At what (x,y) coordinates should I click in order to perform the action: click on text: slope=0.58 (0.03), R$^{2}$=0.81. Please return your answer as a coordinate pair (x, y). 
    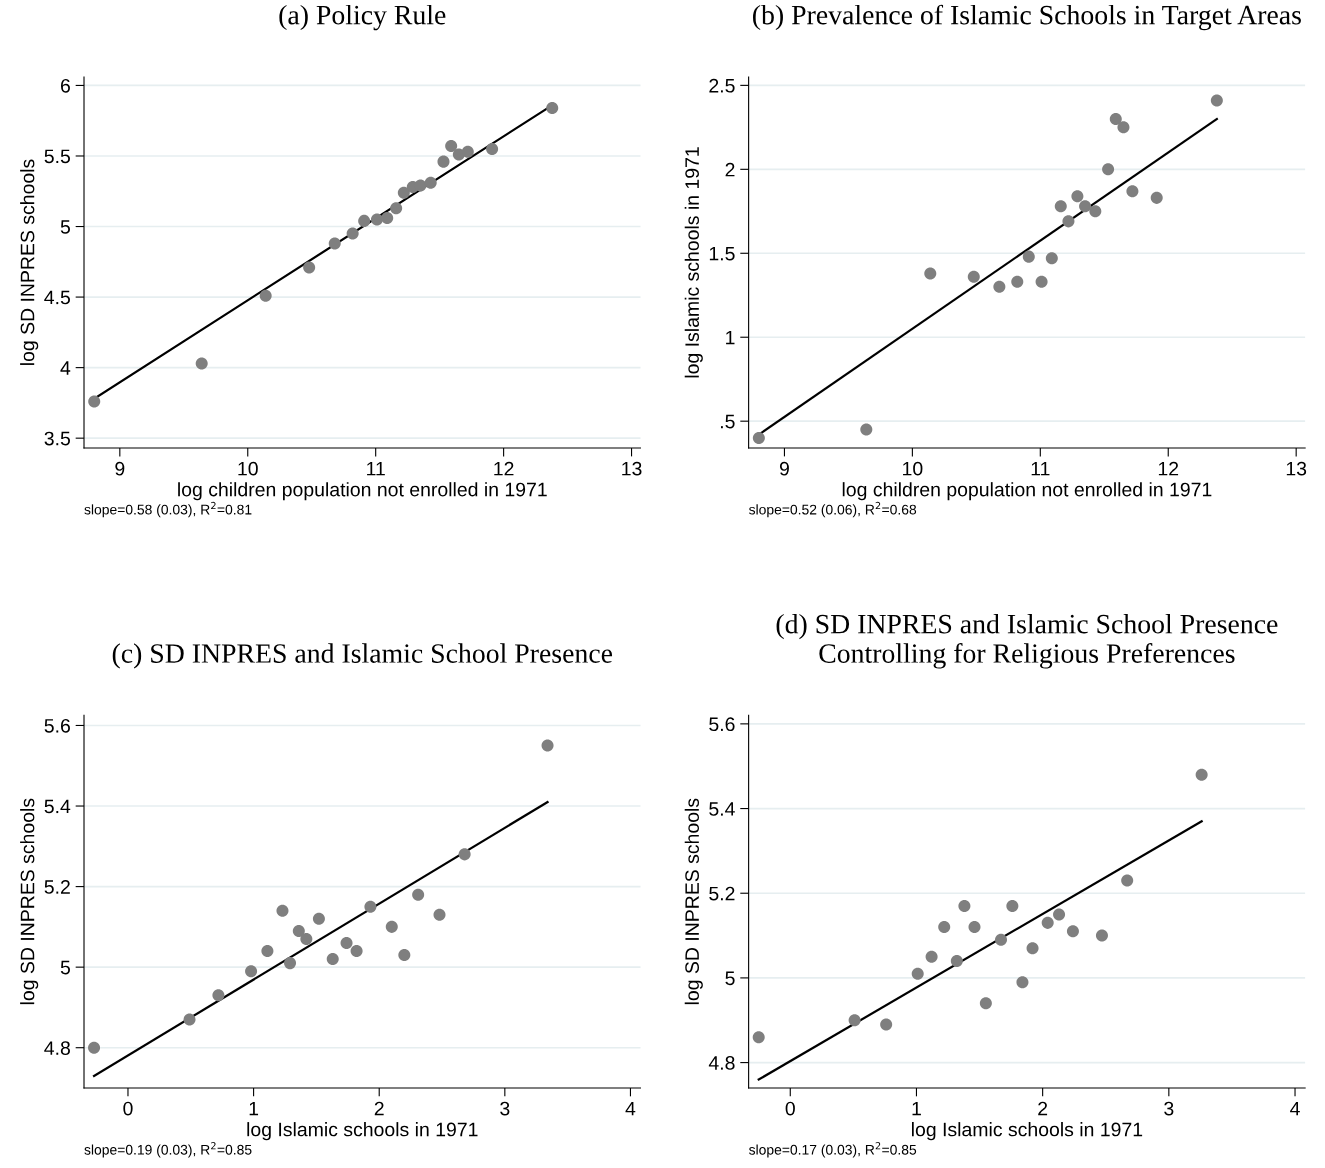
    Looking at the image, I should click on (168, 509).